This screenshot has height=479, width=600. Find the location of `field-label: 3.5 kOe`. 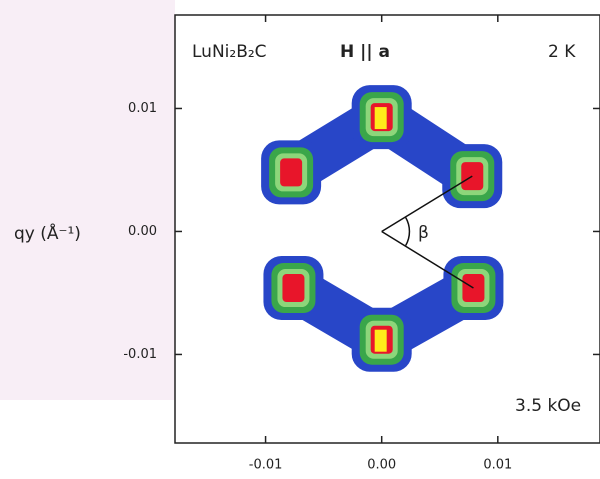

field-label: 3.5 kOe is located at coordinates (548, 406).